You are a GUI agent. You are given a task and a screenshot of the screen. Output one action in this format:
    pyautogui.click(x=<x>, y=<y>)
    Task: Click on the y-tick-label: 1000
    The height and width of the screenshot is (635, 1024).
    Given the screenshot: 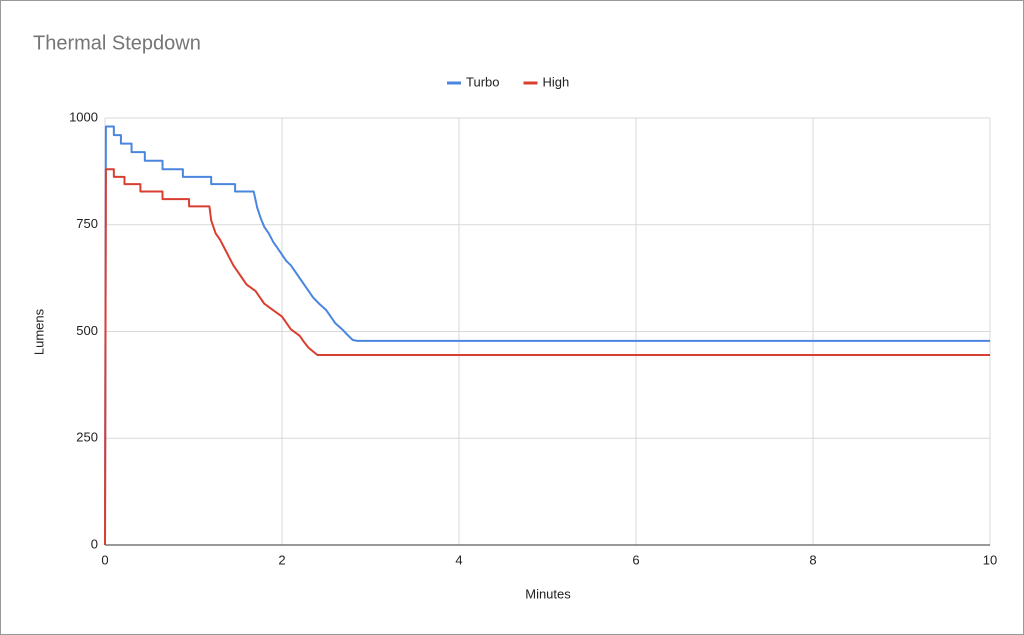 What is the action you would take?
    pyautogui.click(x=83, y=116)
    